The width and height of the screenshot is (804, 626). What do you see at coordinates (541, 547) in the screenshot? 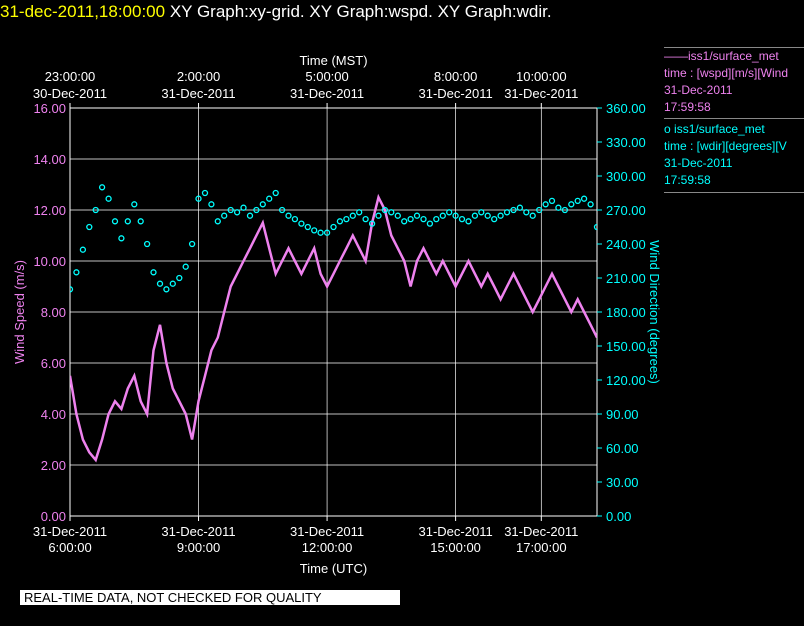
I see `x-bottom-tick-time: 17:00:00` at bounding box center [541, 547].